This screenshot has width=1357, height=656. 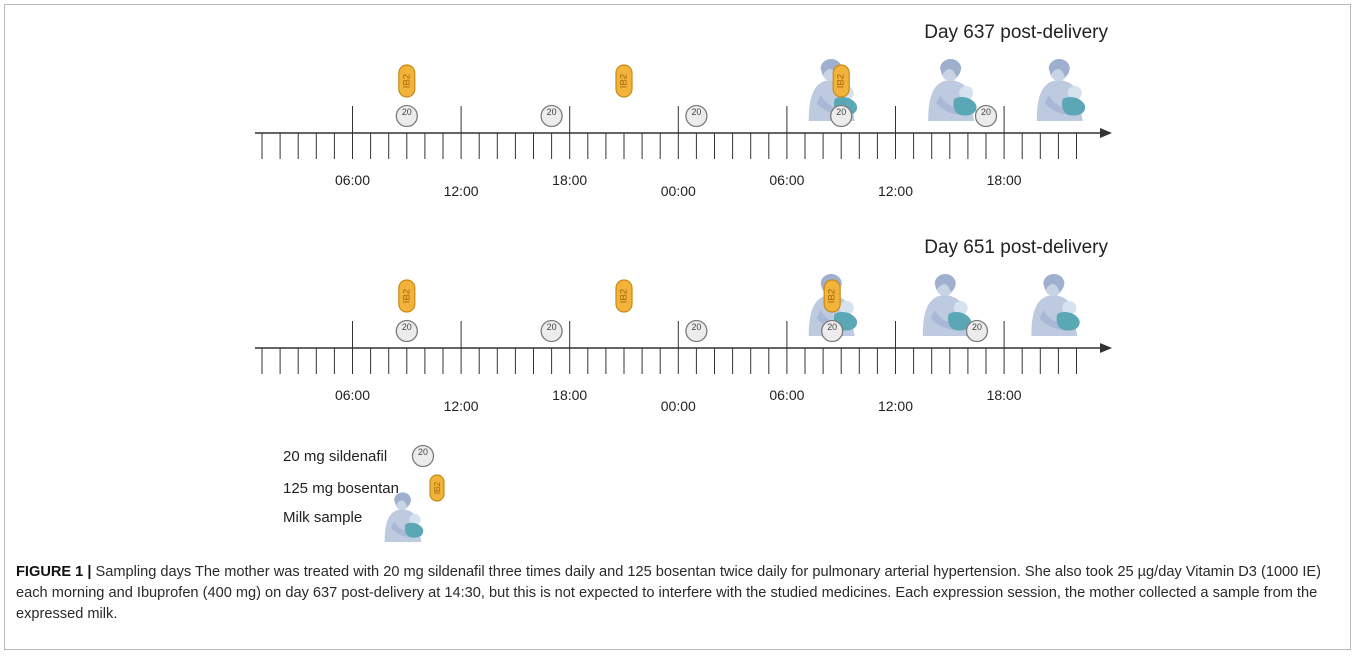 What do you see at coordinates (341, 488) in the screenshot?
I see `legend-bosentan-label: 125 mg bosentan` at bounding box center [341, 488].